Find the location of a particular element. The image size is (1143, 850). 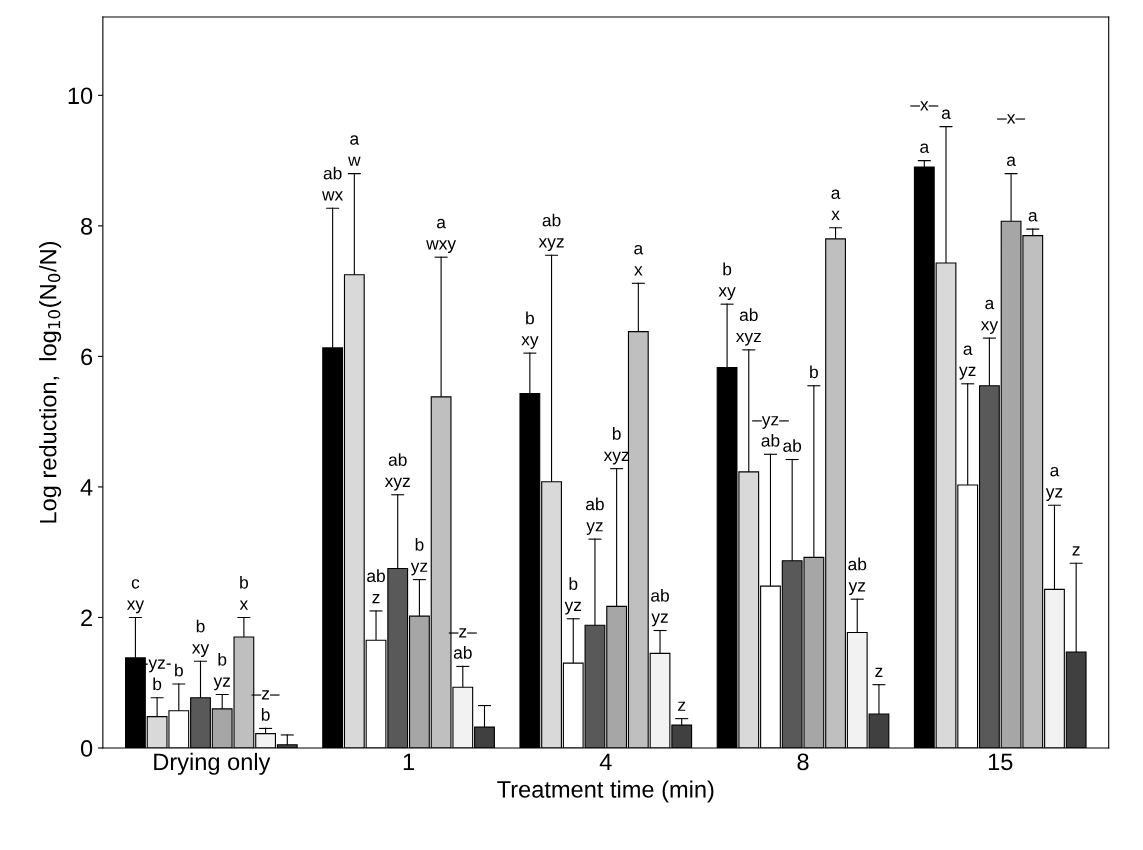

annotation: b xyz is located at coordinates (616, 446).